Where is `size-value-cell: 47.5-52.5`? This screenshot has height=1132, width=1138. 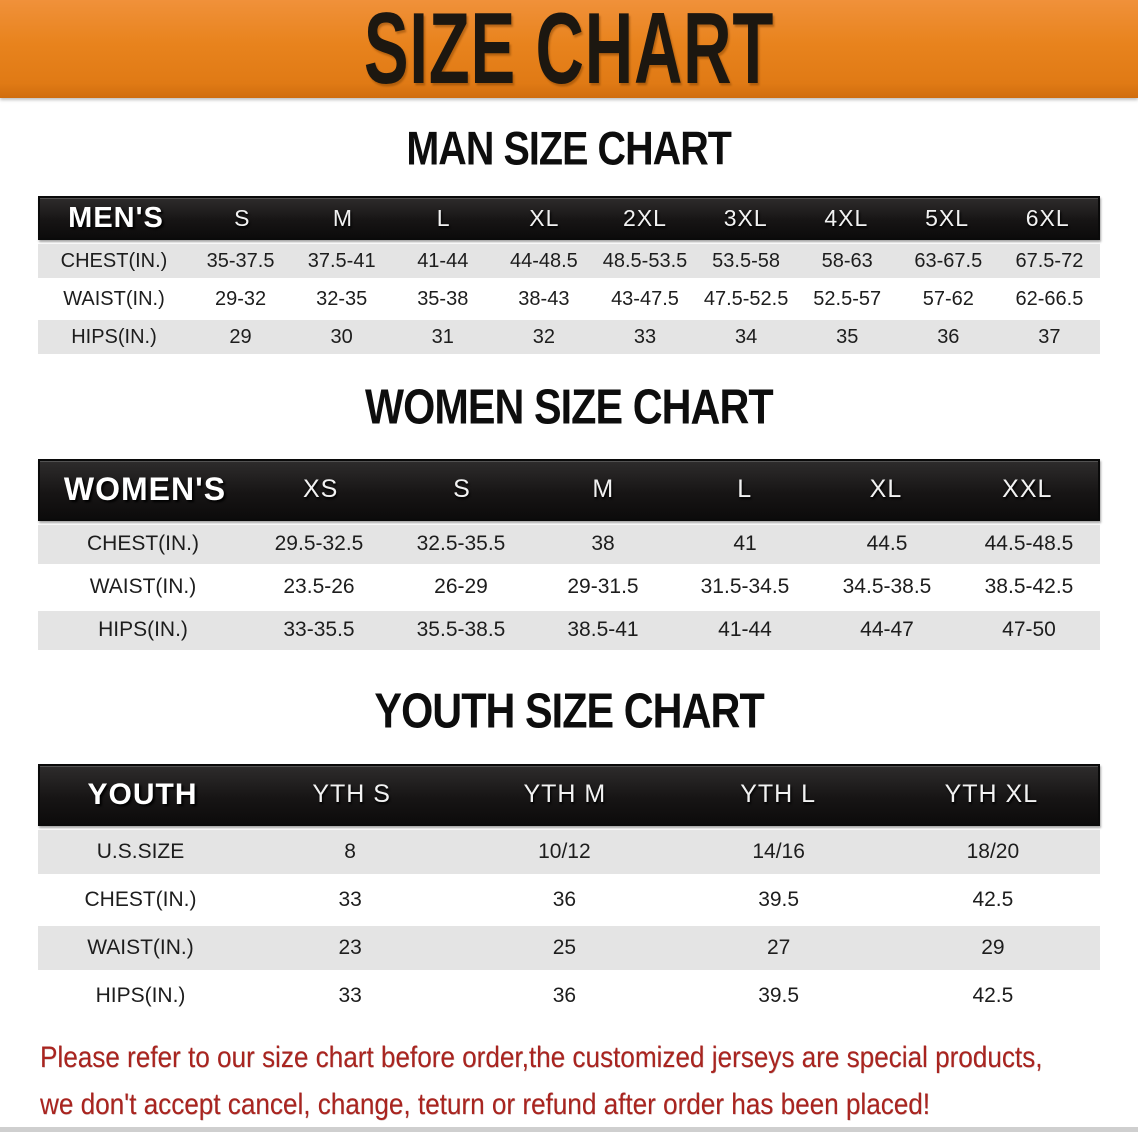
size-value-cell: 47.5-52.5 is located at coordinates (746, 298).